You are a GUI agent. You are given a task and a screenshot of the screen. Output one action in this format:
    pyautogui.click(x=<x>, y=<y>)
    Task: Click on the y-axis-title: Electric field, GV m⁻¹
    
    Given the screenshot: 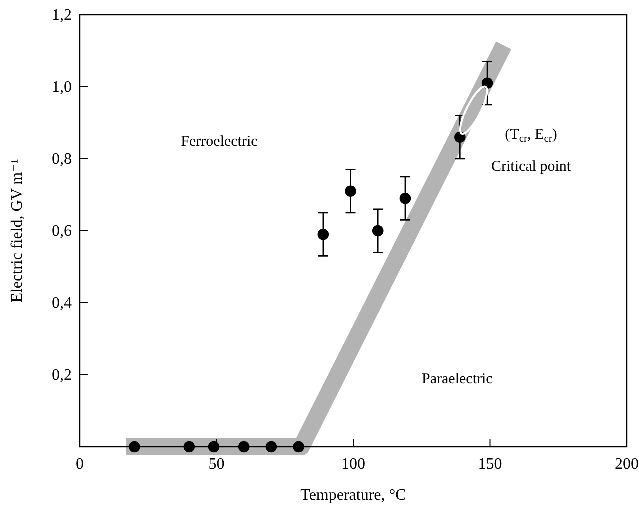 What is the action you would take?
    pyautogui.click(x=17, y=231)
    